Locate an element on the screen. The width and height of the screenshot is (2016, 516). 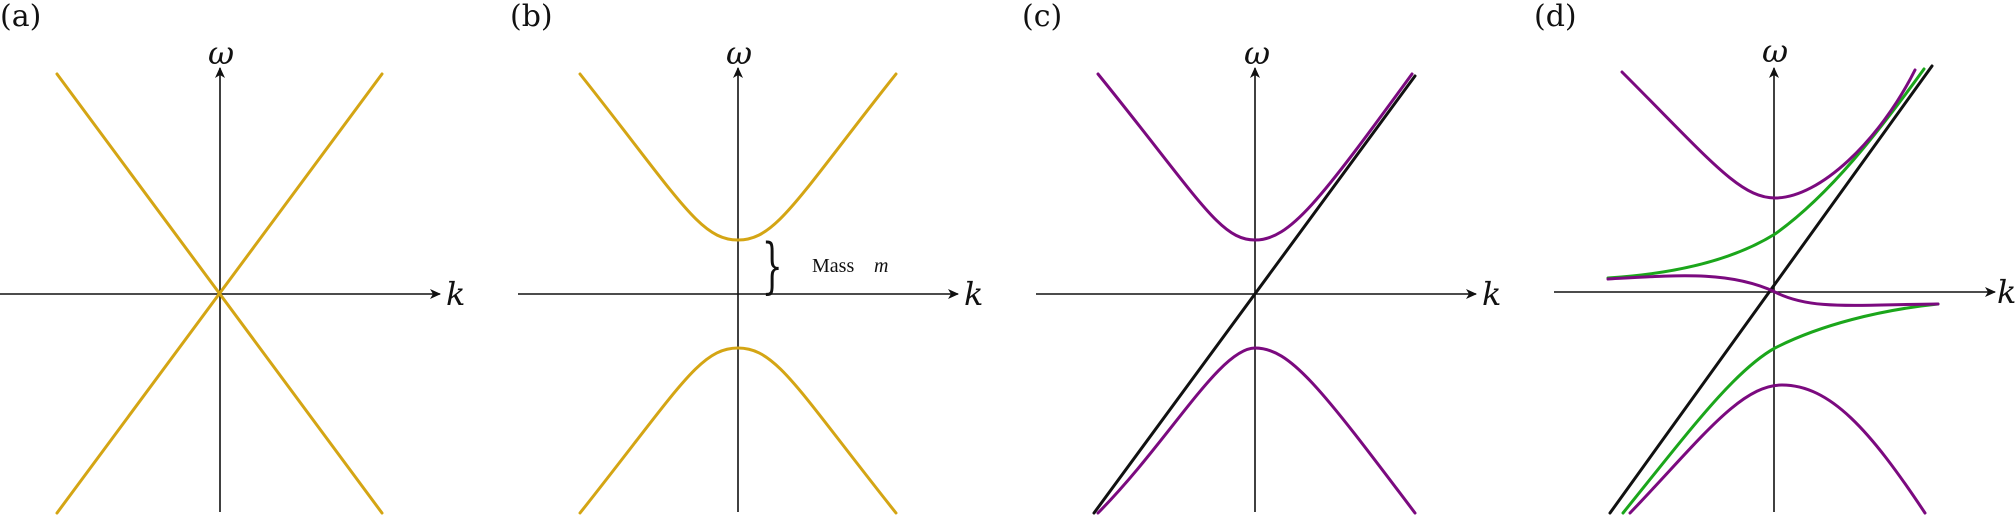
purple-upper-branch-d is located at coordinates (1768, 134).